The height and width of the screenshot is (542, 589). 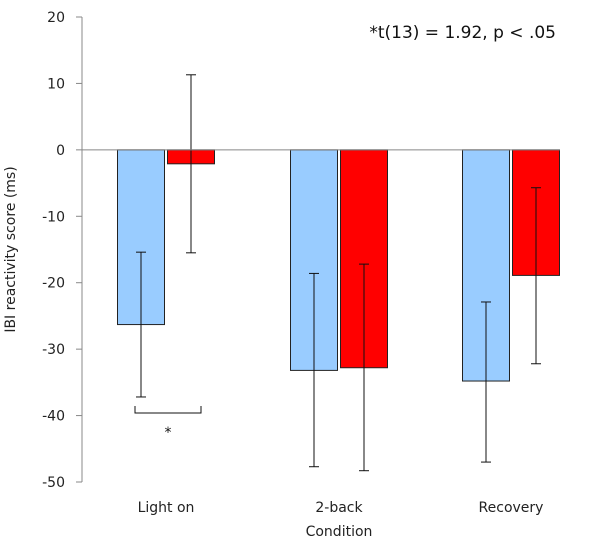 I want to click on x-tick-label: 2-back, so click(x=339, y=508).